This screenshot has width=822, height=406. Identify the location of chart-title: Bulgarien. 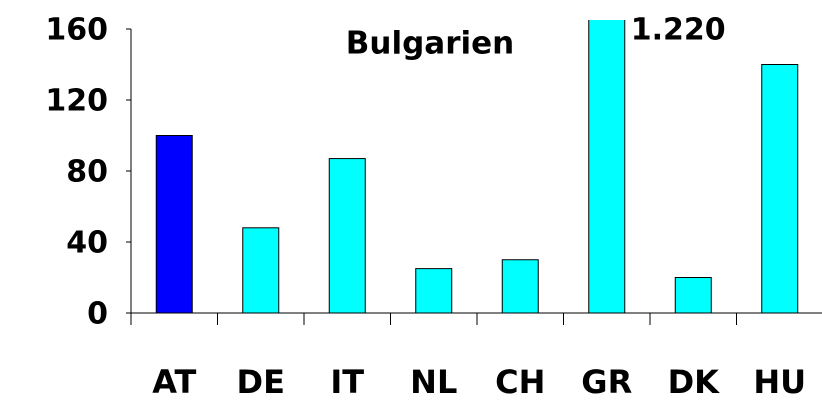
(430, 44).